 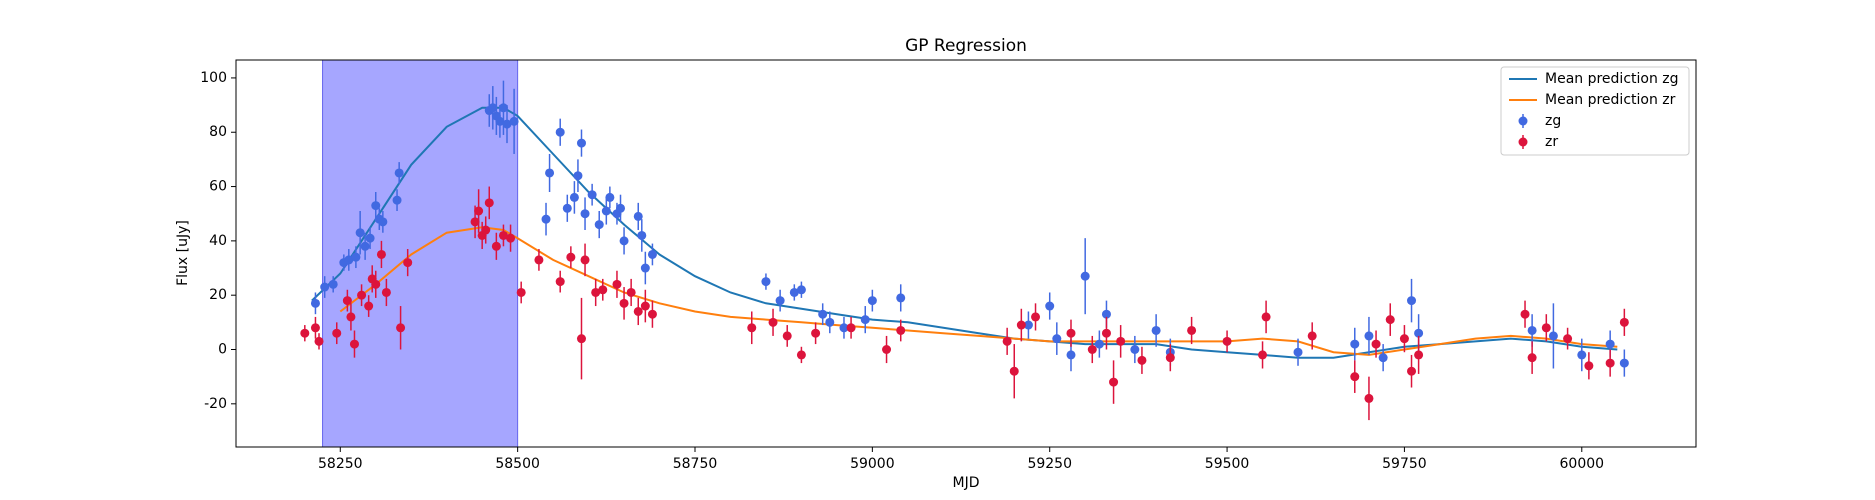 What do you see at coordinates (1582, 464) in the screenshot?
I see `x-tick-label: 60000` at bounding box center [1582, 464].